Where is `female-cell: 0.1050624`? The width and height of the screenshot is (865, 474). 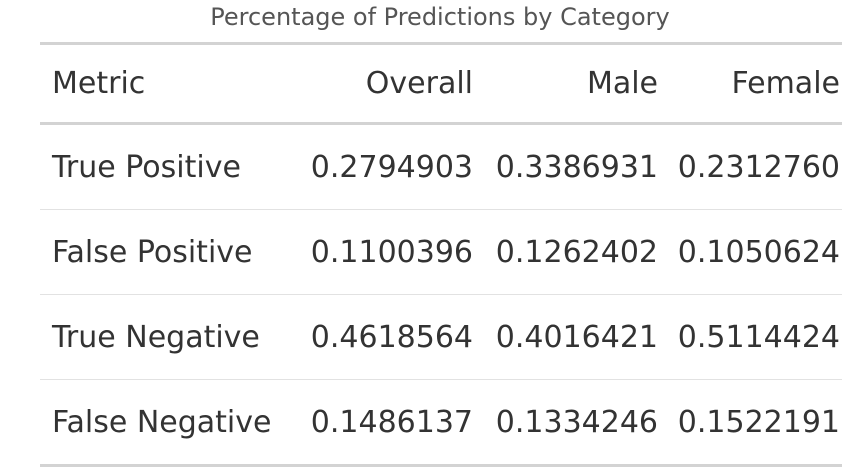 female-cell: 0.1050624 is located at coordinates (750, 252).